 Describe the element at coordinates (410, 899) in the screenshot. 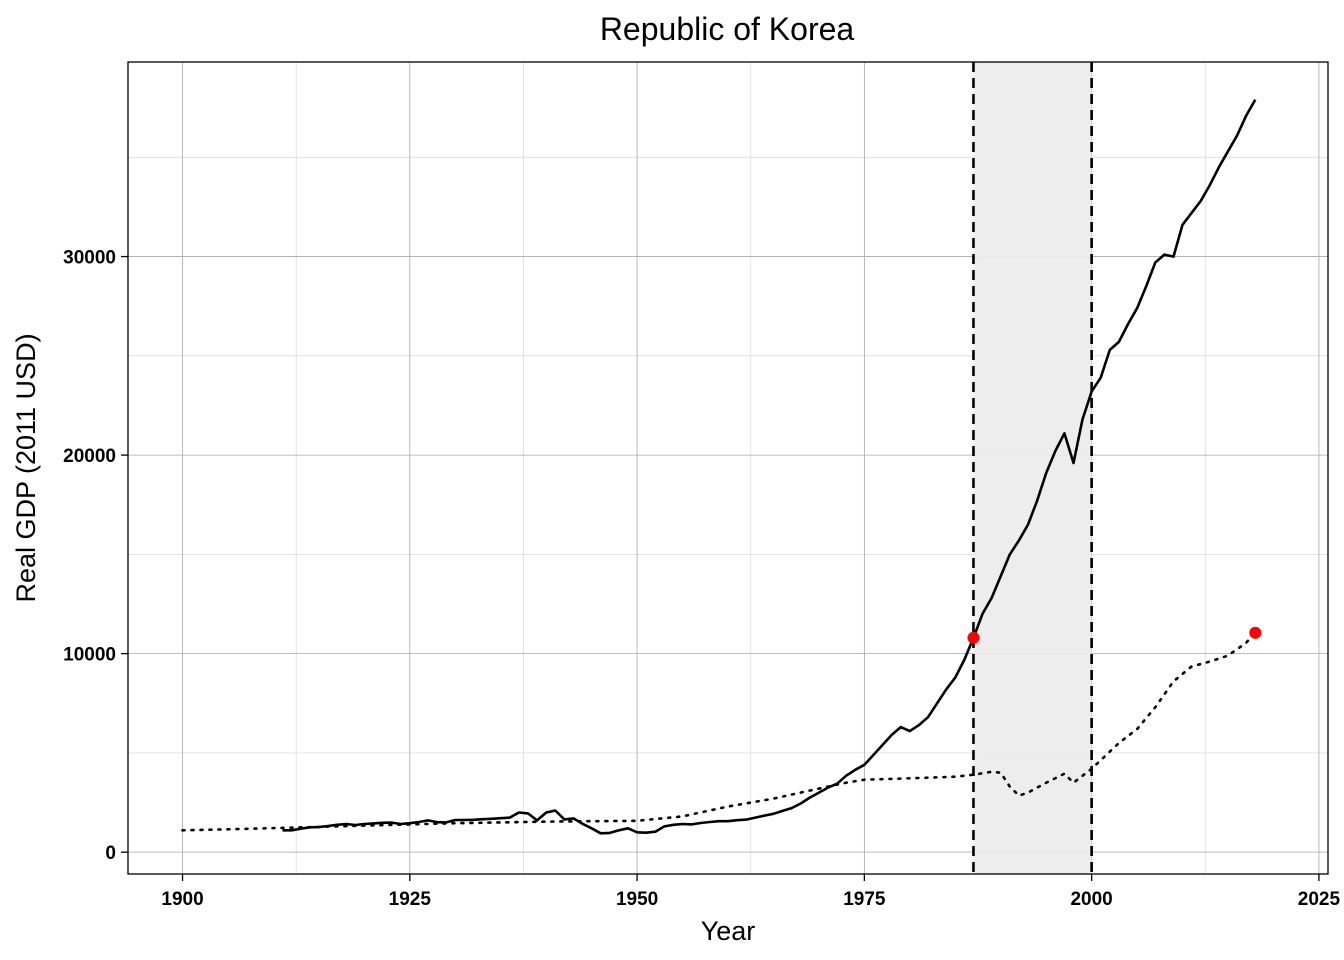

I see `x-tick-label: 1925` at that location.